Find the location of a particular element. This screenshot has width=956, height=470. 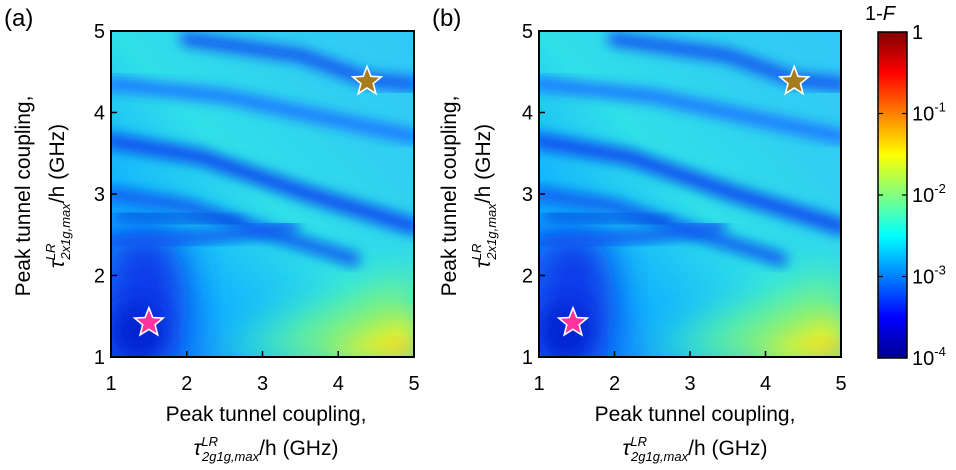

colorbar-tick-label: 10⁻² is located at coordinates (929, 194).